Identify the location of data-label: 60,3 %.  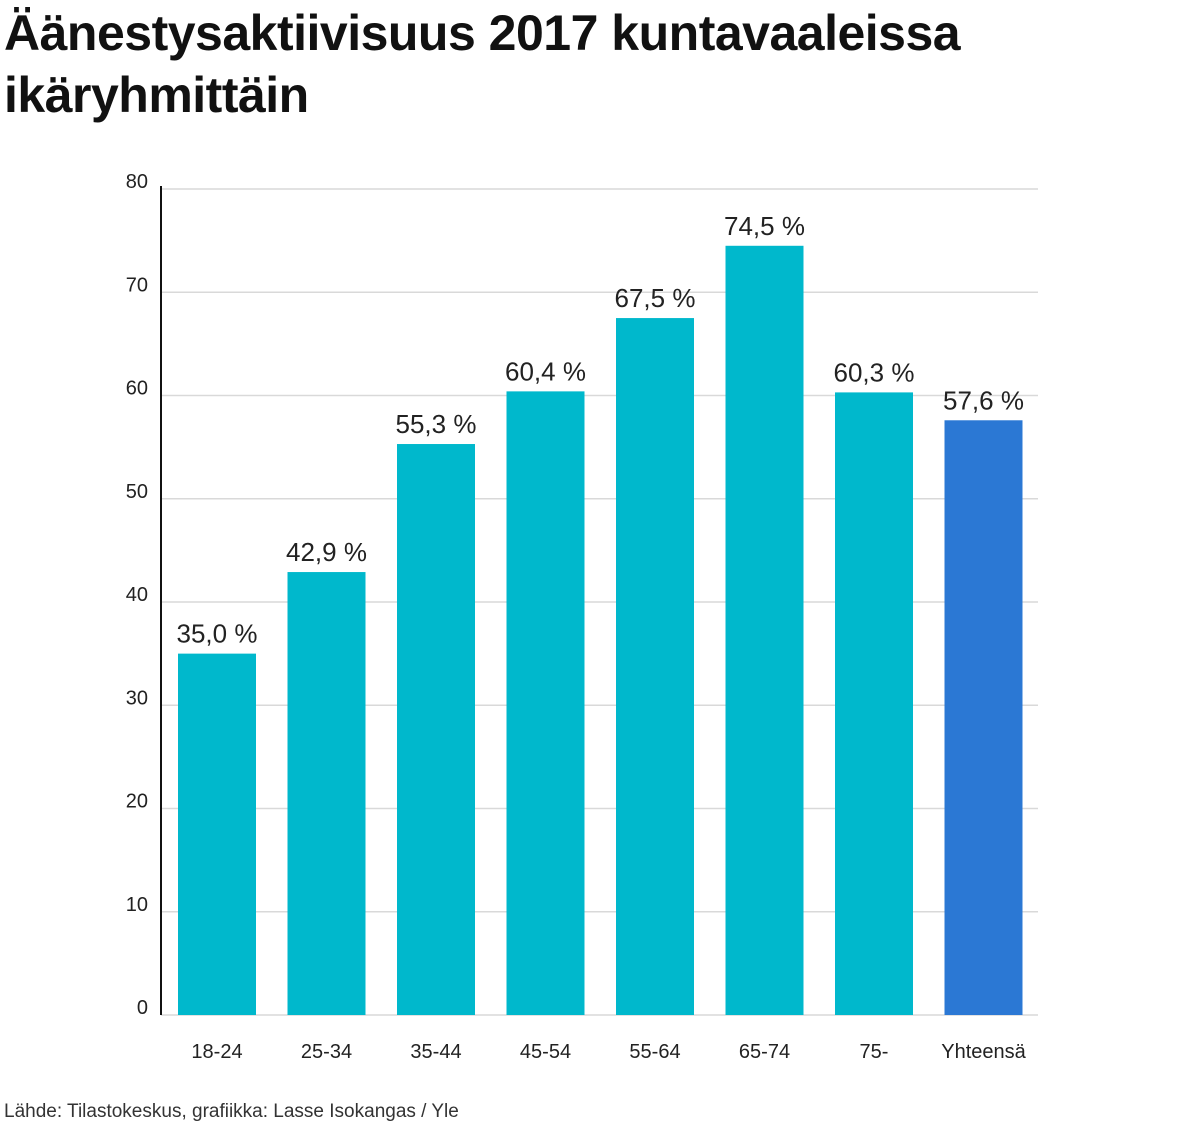
(874, 372).